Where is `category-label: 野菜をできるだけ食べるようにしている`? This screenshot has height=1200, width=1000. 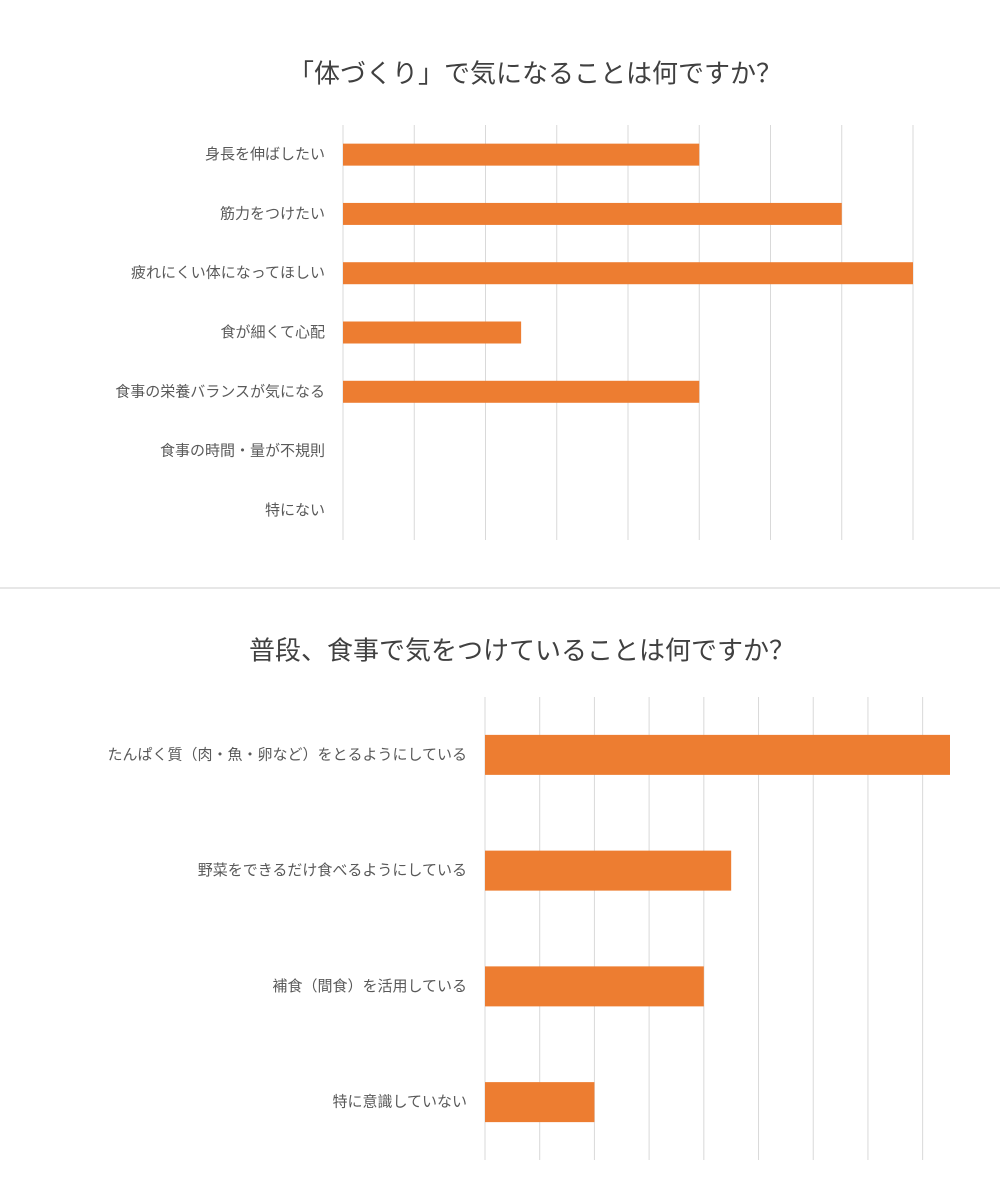
category-label: 野菜をできるだけ食べるようにしている is located at coordinates (332, 870).